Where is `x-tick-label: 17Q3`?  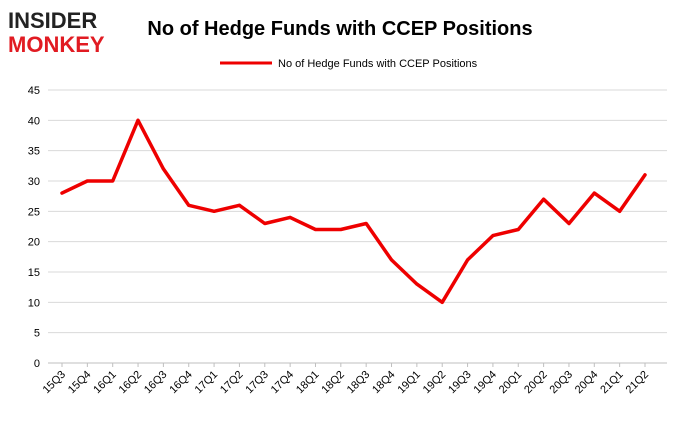
x-tick-label: 17Q3 is located at coordinates (257, 383).